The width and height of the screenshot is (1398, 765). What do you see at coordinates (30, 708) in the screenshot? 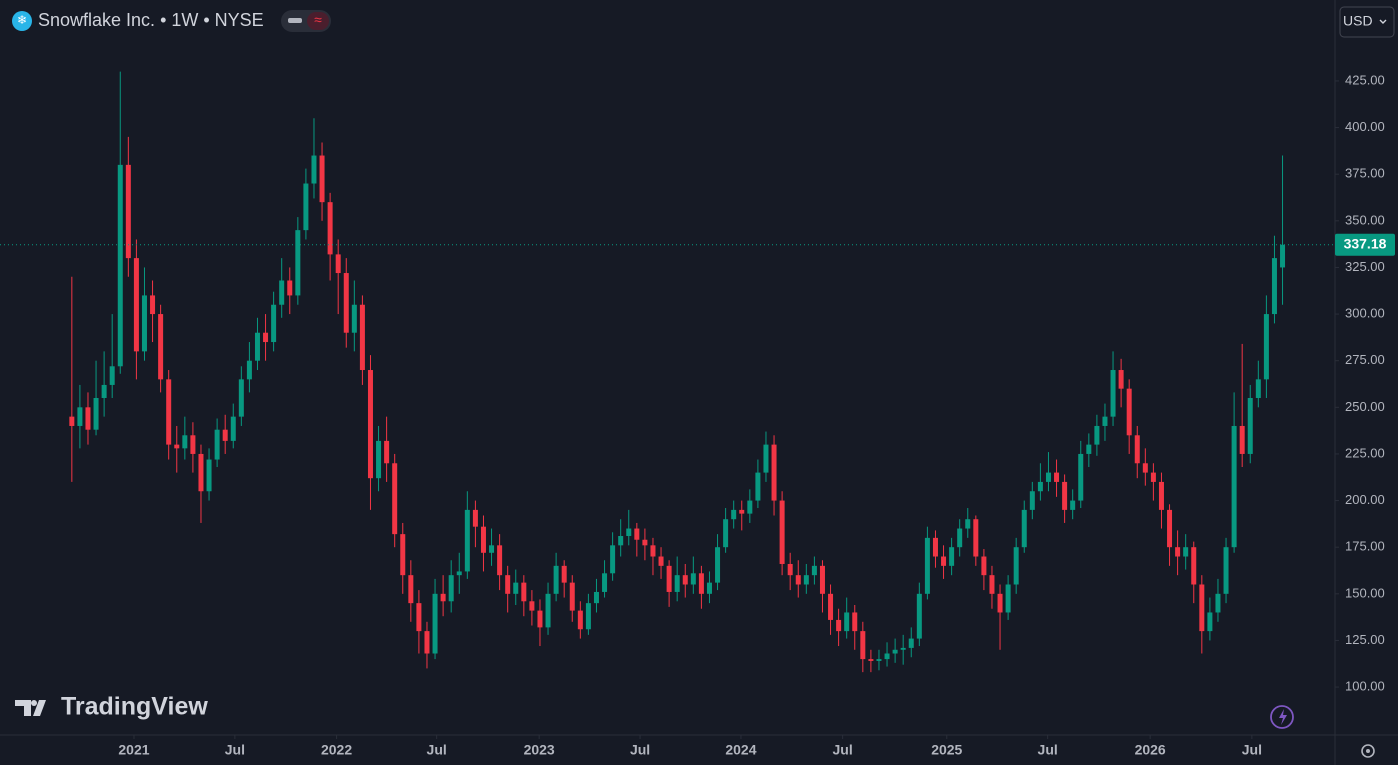
I see `watermark-logo` at bounding box center [30, 708].